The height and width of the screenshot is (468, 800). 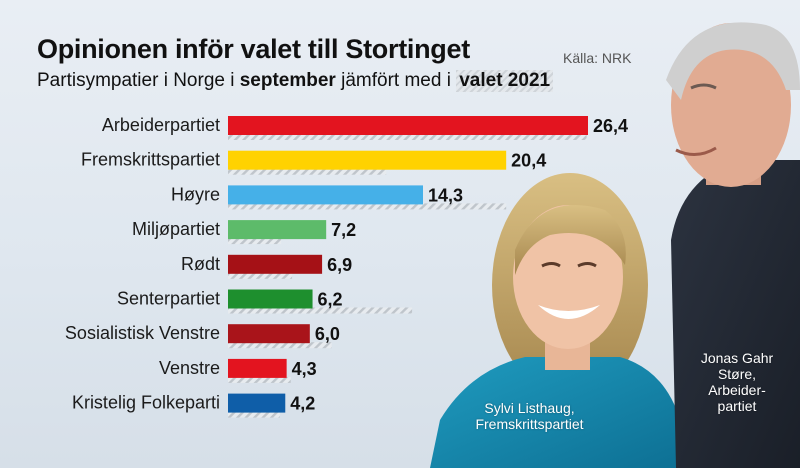 What do you see at coordinates (396, 80) in the screenshot?
I see `subtitle-middle: jämfört med i` at bounding box center [396, 80].